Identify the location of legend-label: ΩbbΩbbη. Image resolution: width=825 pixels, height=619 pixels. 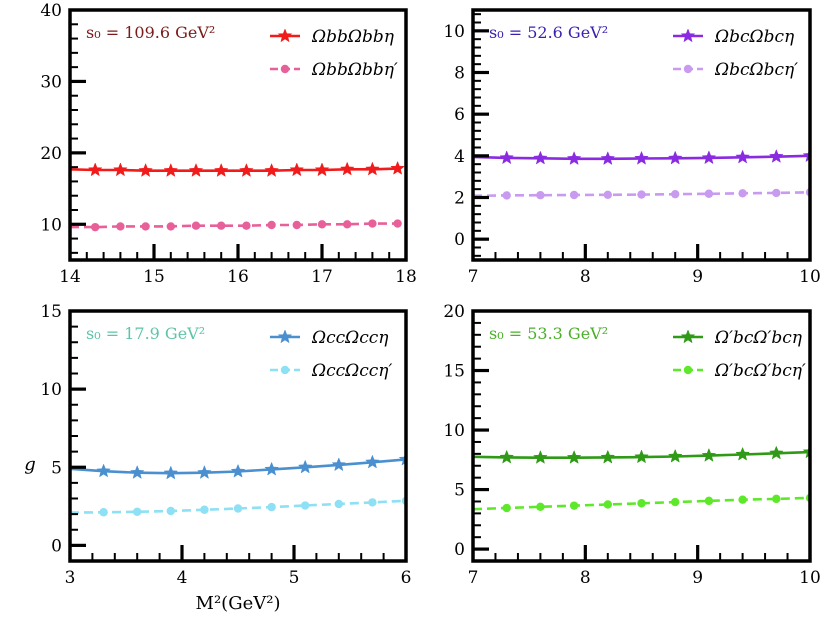
(353, 37).